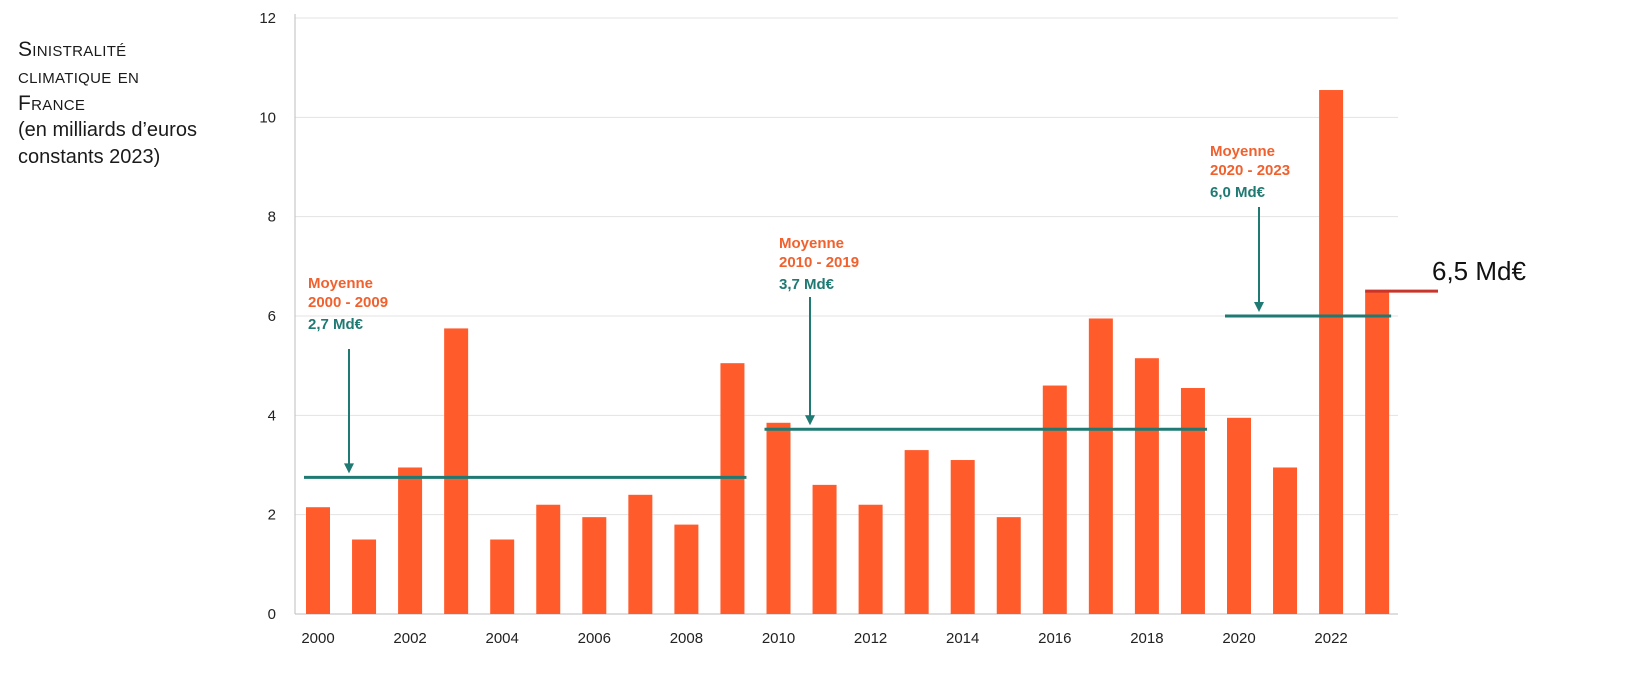 This screenshot has height=675, width=1641. I want to click on subtitle-line-2: constants 2023), so click(89, 157).